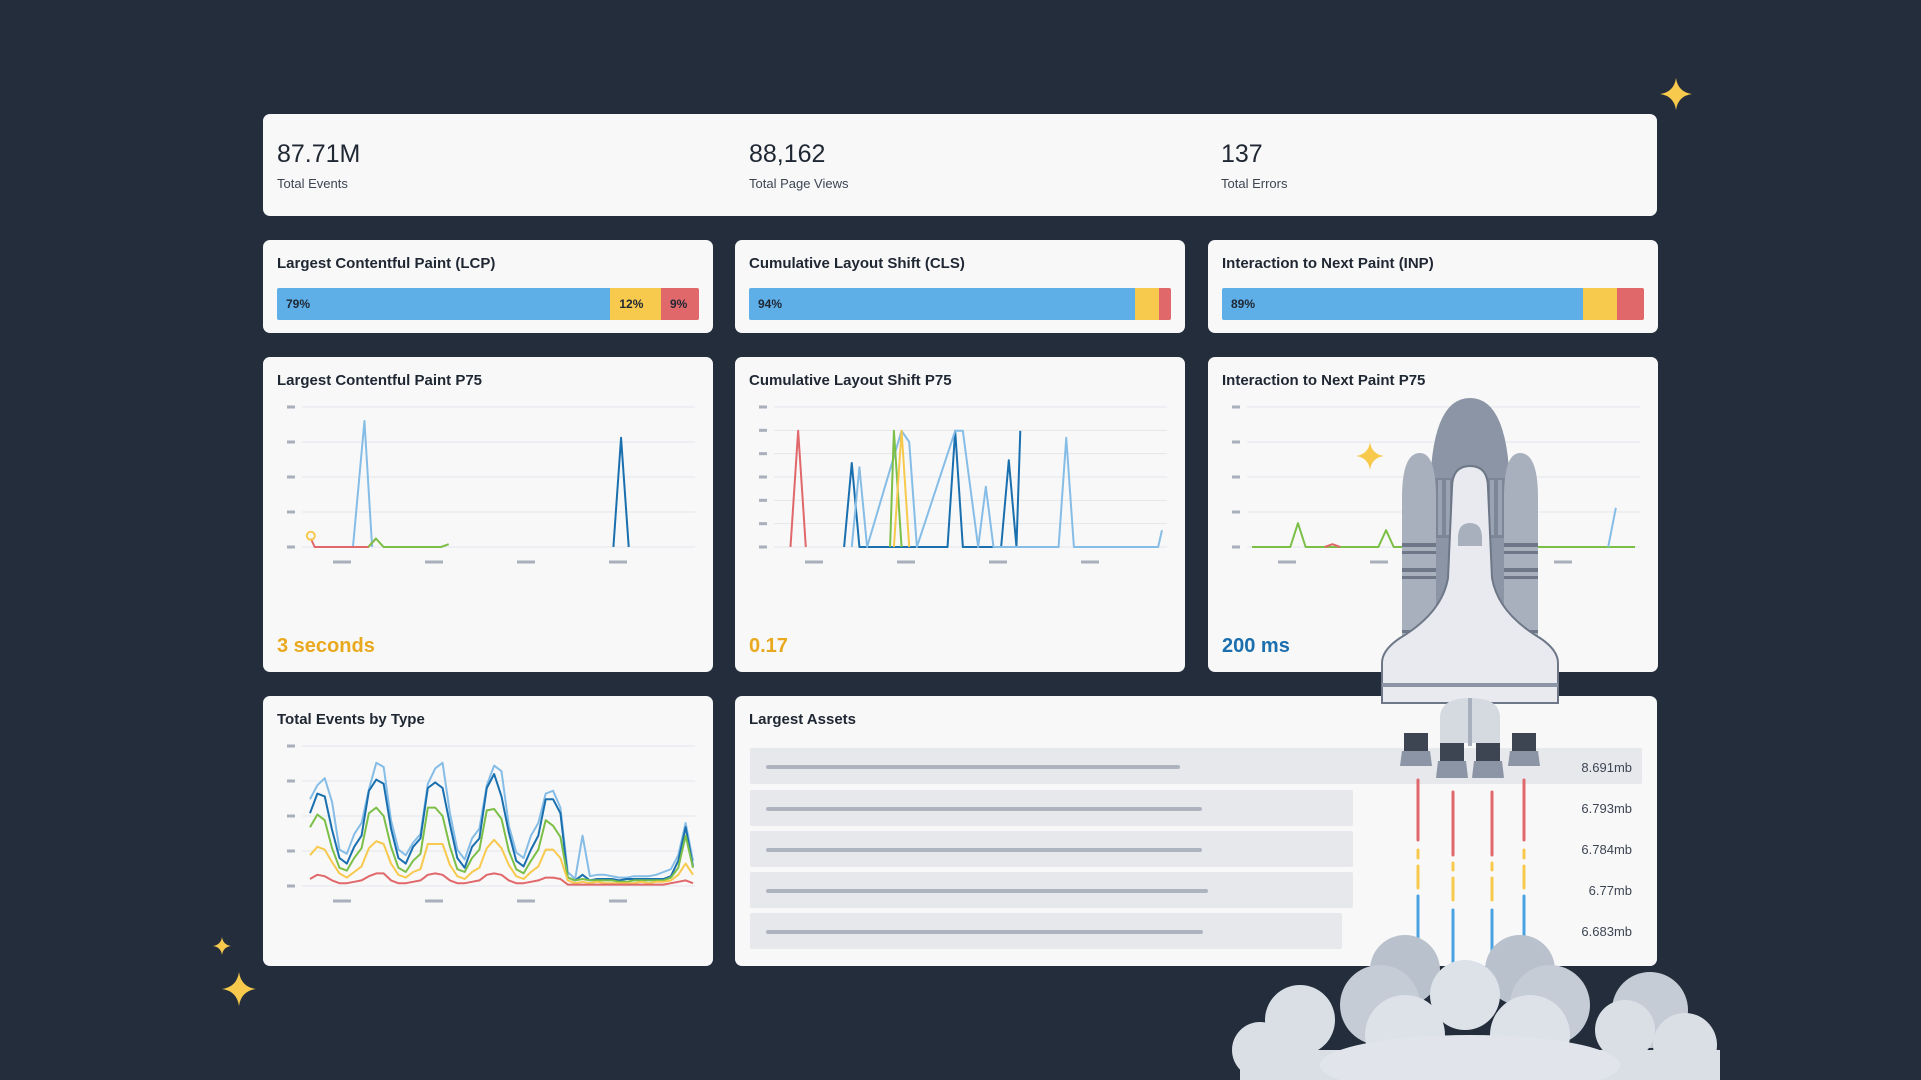  What do you see at coordinates (960, 286) in the screenshot?
I see `cls-distribution-card: Cumulative Layout Shift (CLS) 94%` at bounding box center [960, 286].